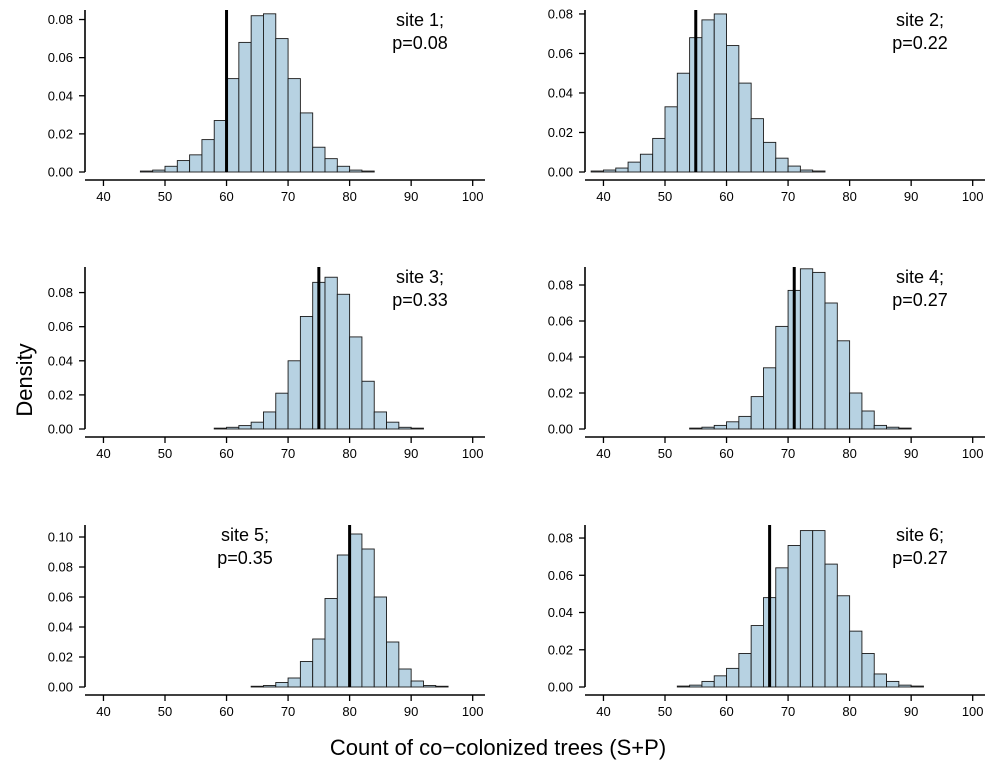  Describe the element at coordinates (920, 43) in the screenshot. I see `p-value: p=0.22` at that location.